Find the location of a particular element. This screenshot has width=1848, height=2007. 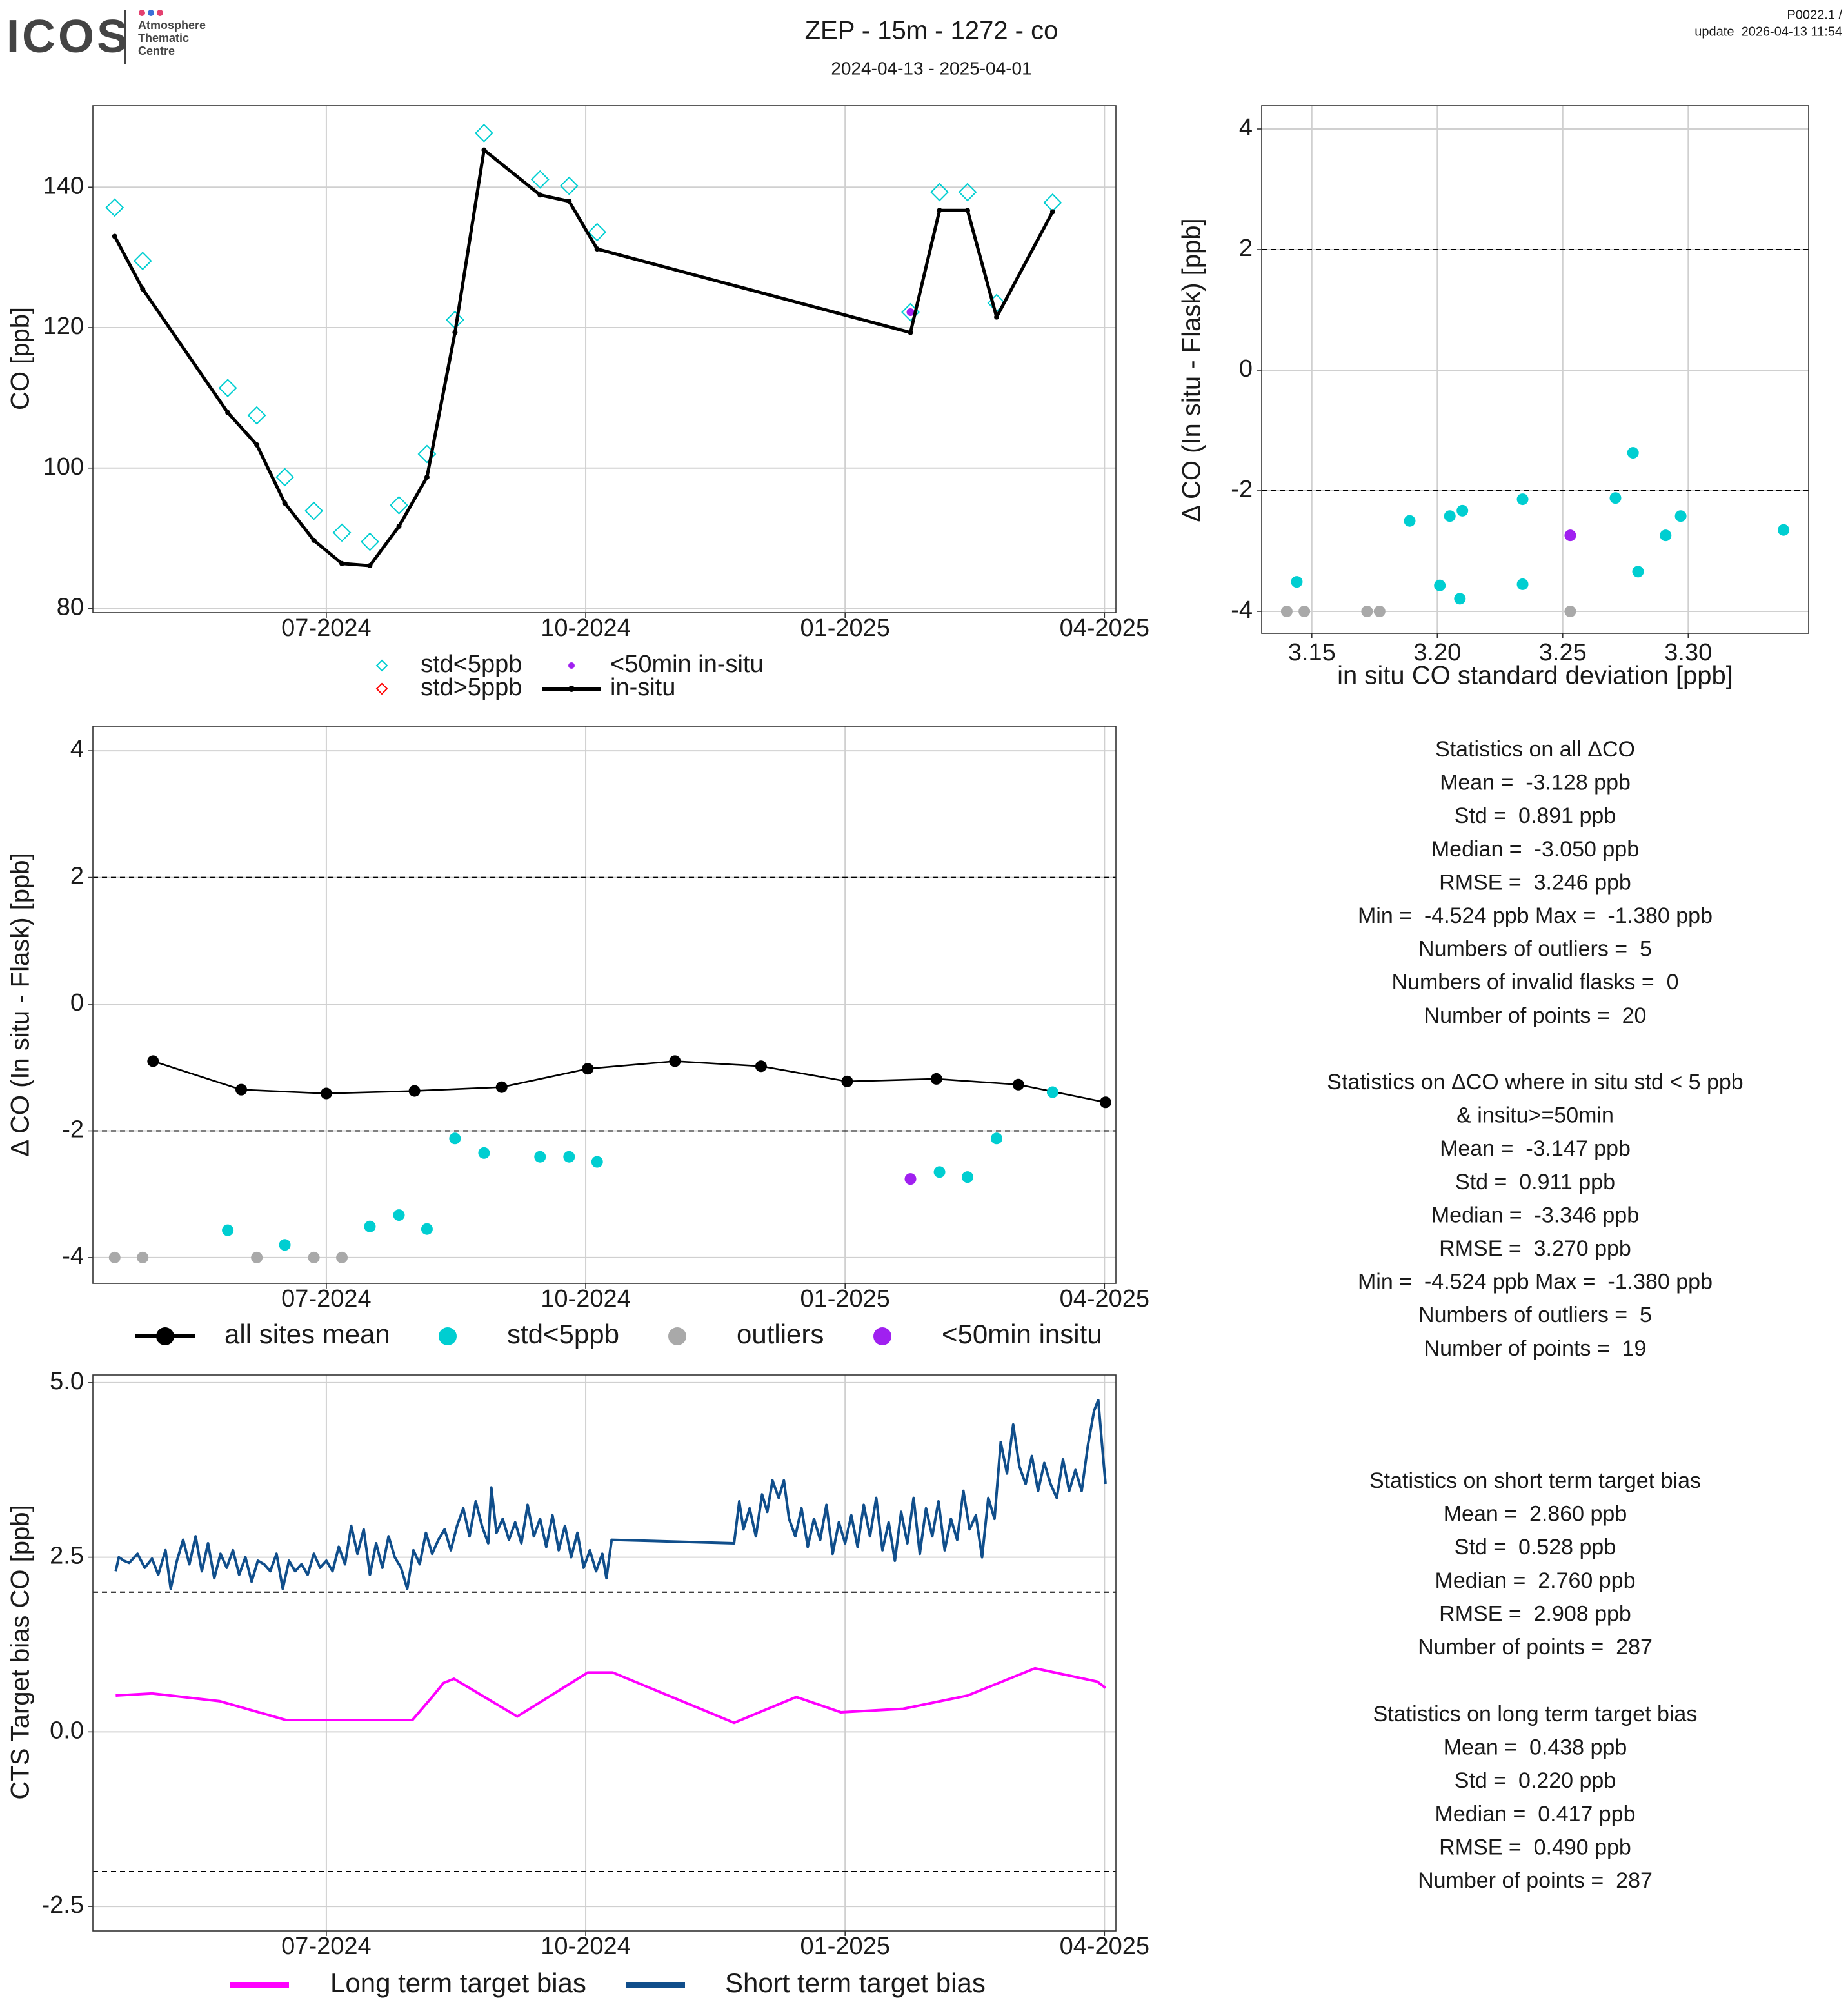

logo-text: ICOS is located at coordinates (68, 37).